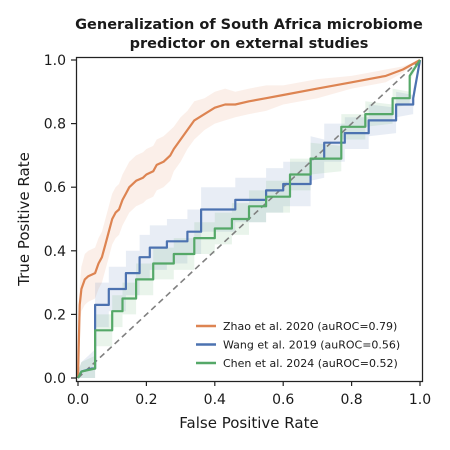 The height and width of the screenshot is (450, 450). What do you see at coordinates (249, 44) in the screenshot?
I see `chart-title-line-2: predictor on external studies` at bounding box center [249, 44].